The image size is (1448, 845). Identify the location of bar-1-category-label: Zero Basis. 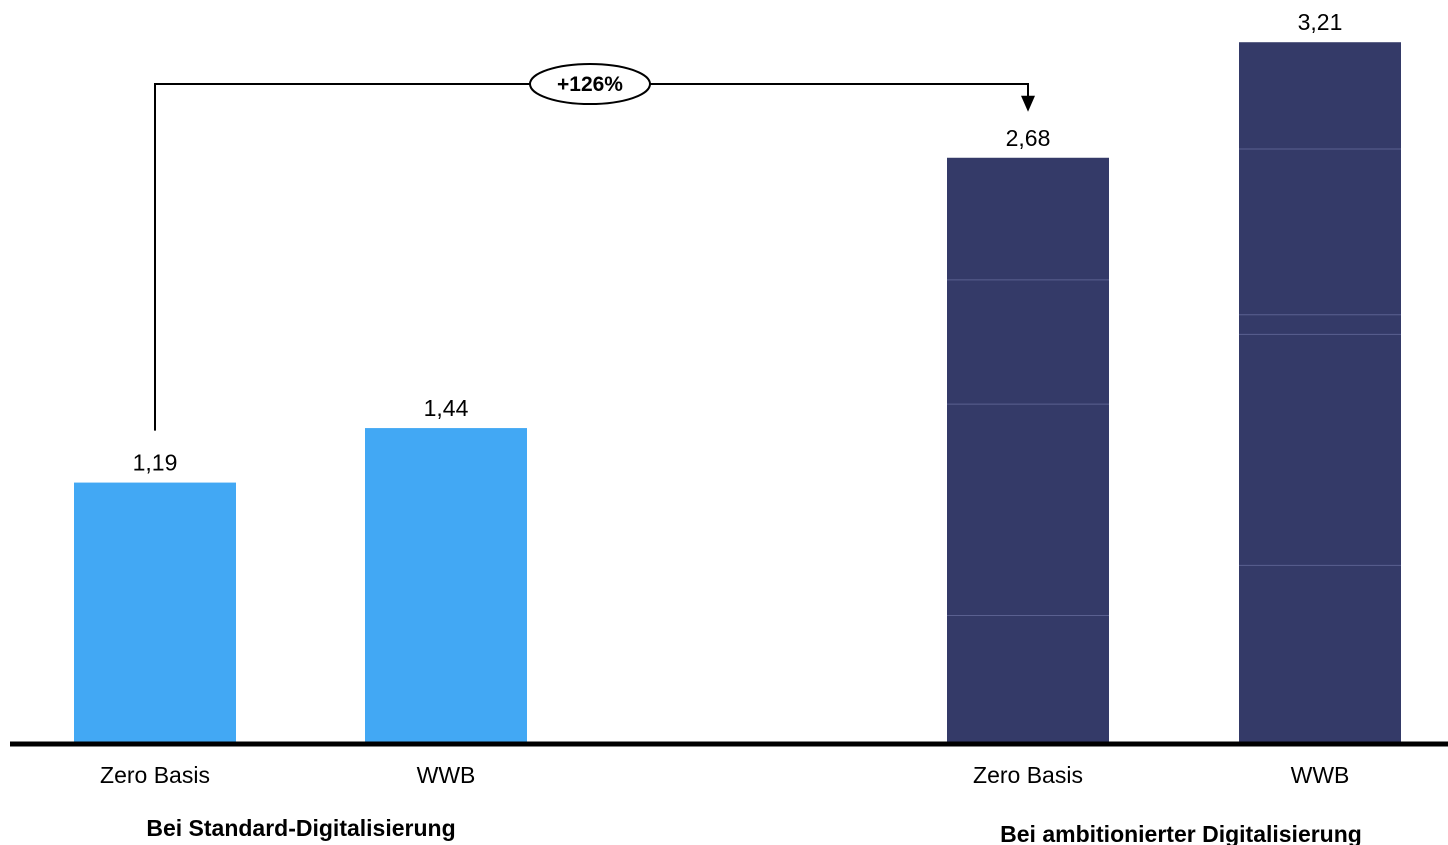
(155, 775).